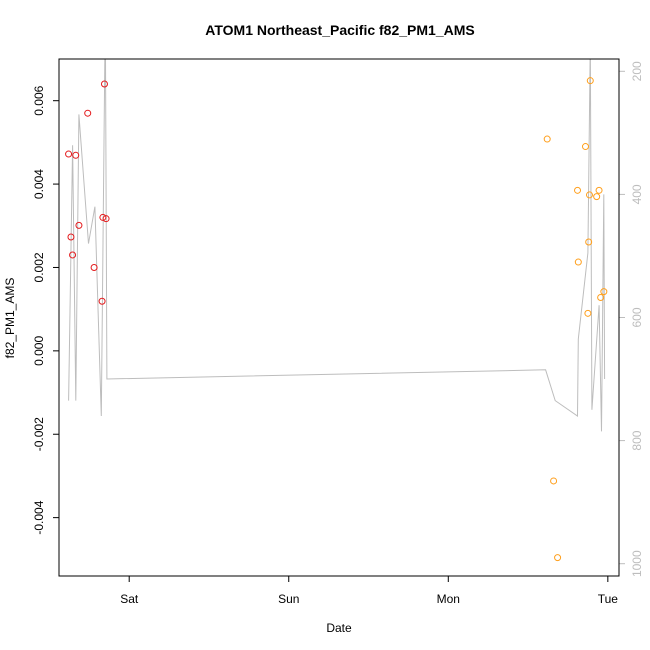  Describe the element at coordinates (637, 563) in the screenshot. I see `y2-tick-label: 1000` at that location.